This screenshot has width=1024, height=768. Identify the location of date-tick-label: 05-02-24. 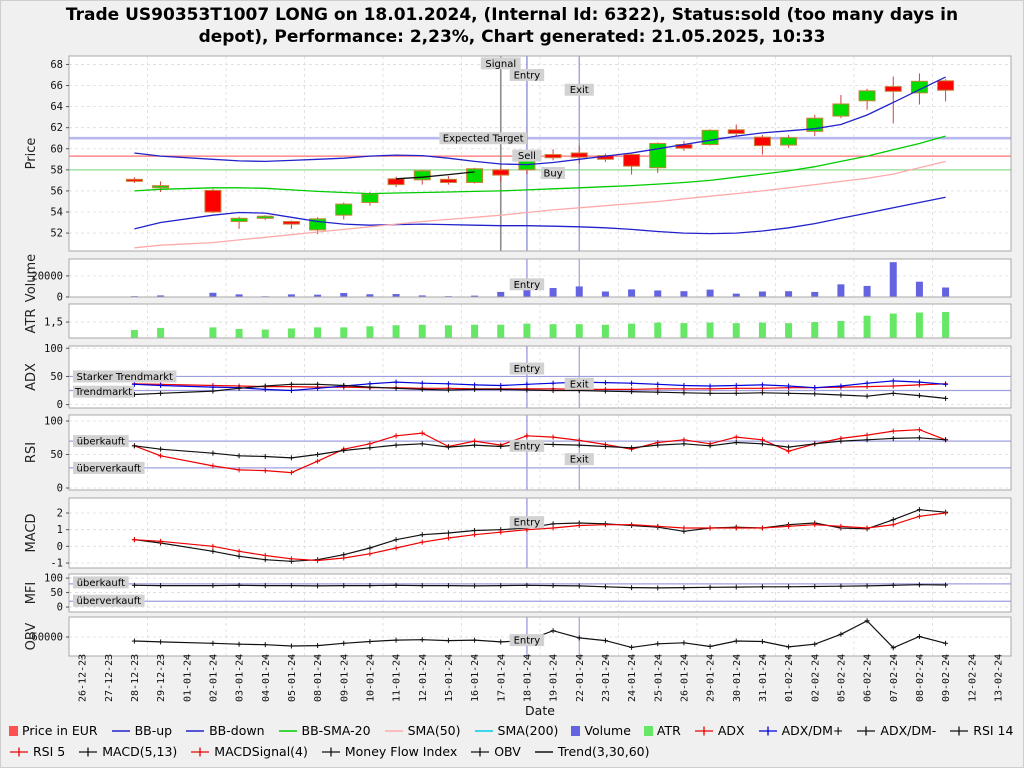
(841, 678).